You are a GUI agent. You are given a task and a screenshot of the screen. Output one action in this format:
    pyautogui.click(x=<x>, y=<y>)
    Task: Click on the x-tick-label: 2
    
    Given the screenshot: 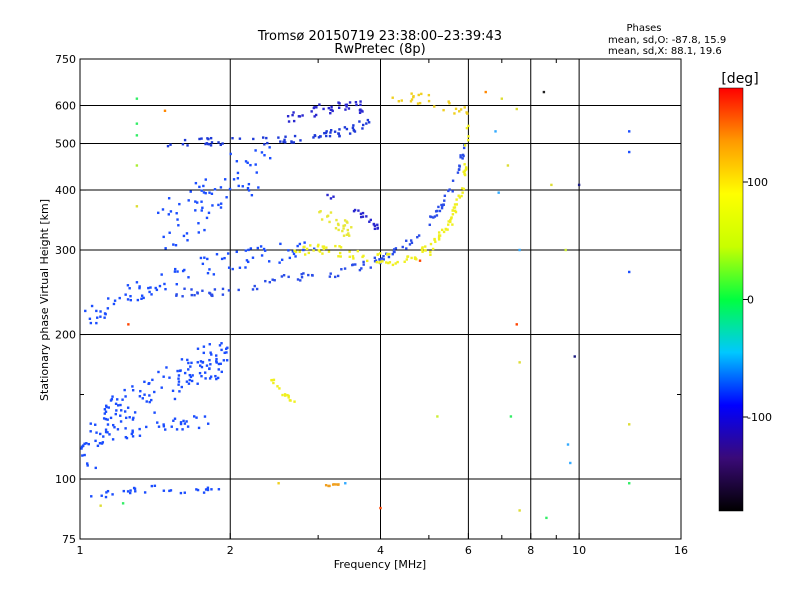 What is the action you would take?
    pyautogui.click(x=230, y=550)
    